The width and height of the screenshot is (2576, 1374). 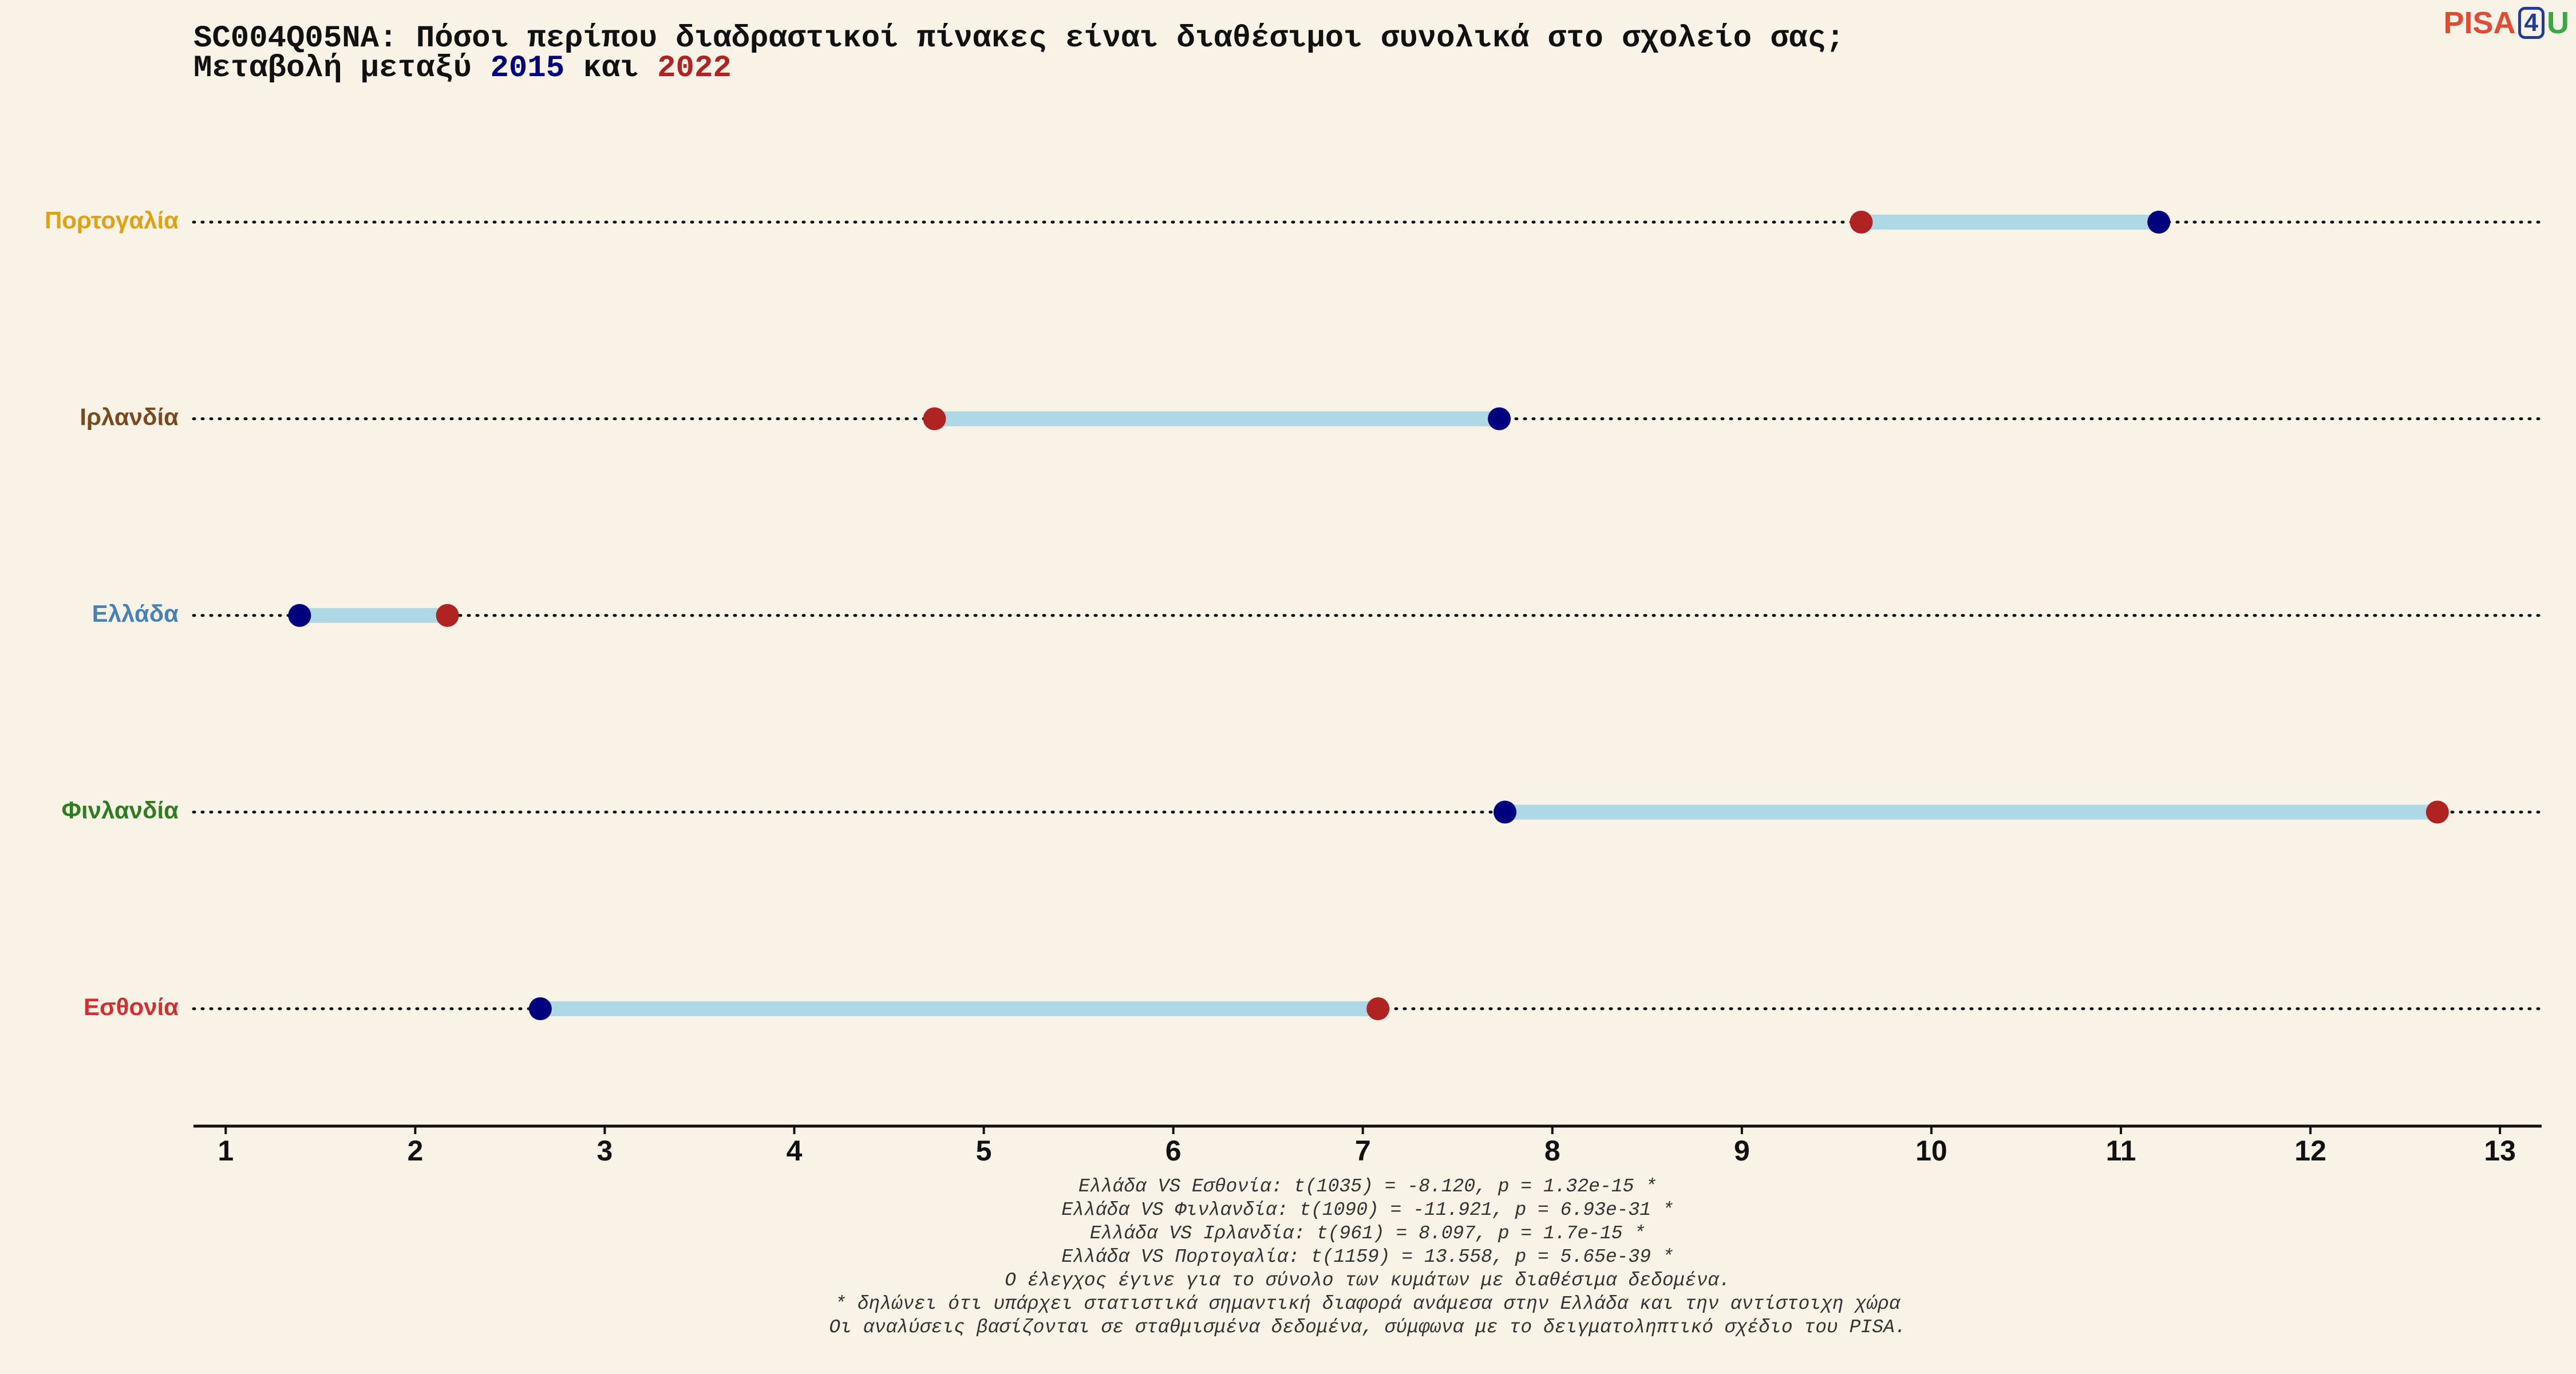 I want to click on x-tick-label: 13, so click(x=2500, y=1151).